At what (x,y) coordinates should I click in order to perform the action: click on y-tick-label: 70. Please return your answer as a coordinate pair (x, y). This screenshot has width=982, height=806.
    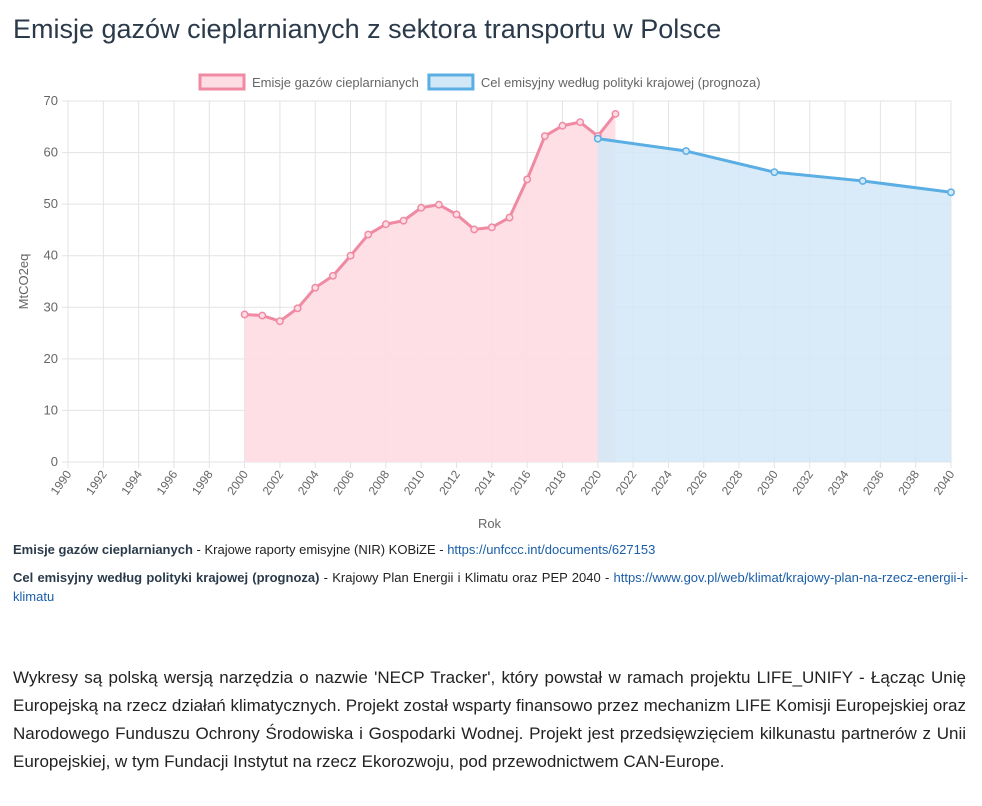
    Looking at the image, I should click on (51, 100).